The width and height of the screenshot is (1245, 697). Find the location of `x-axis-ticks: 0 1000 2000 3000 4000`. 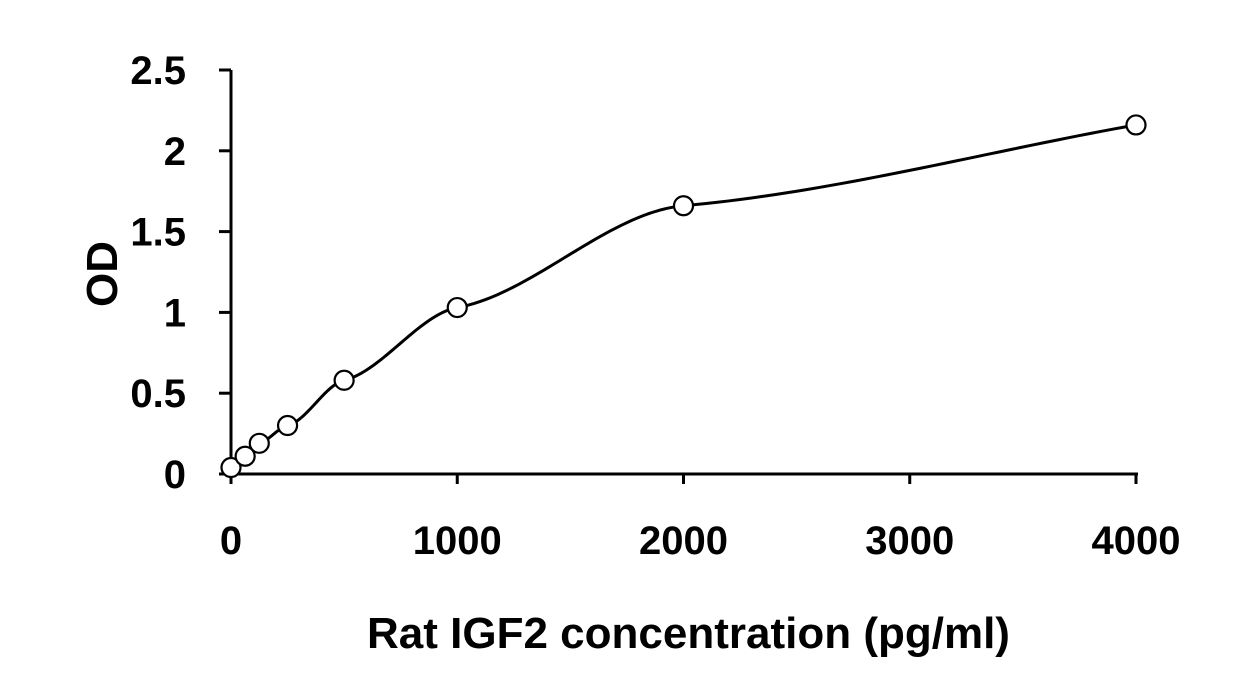

x-axis-ticks: 0 1000 2000 3000 4000 is located at coordinates (700, 518).